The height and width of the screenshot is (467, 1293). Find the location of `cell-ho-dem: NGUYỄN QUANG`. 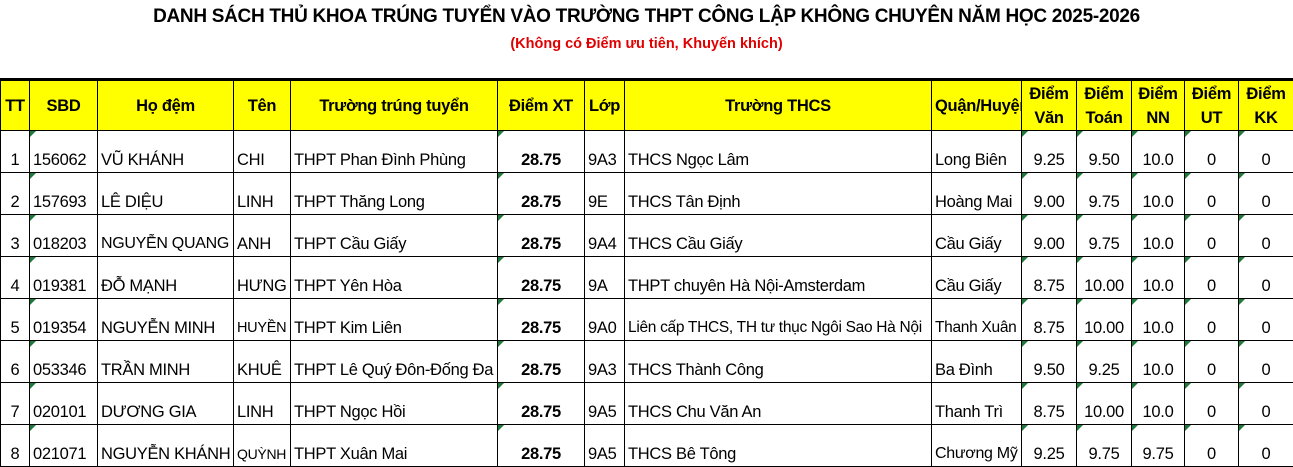

cell-ho-dem: NGUYỄN QUANG is located at coordinates (166, 236).